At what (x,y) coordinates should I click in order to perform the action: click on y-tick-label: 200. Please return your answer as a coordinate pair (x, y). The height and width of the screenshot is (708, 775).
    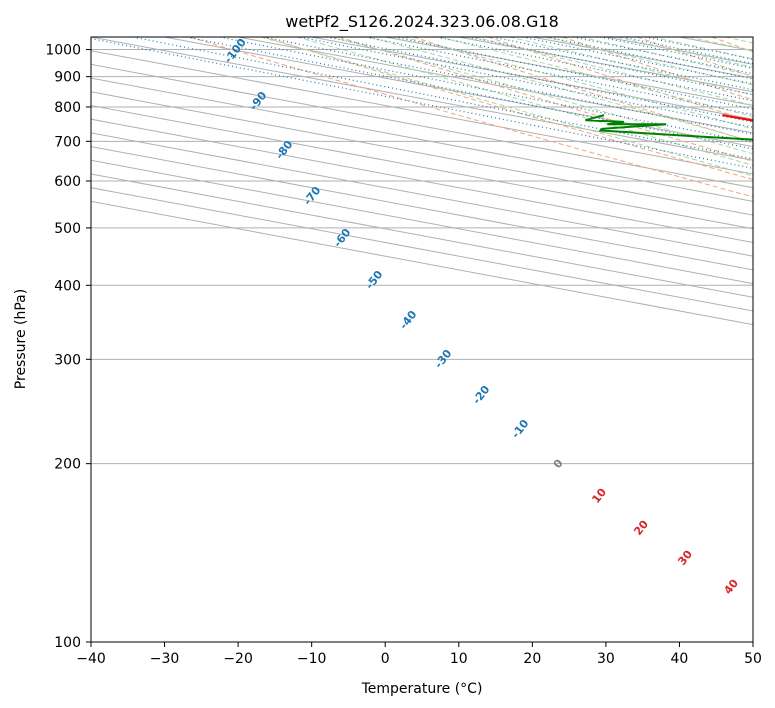
    Looking at the image, I should click on (67, 465).